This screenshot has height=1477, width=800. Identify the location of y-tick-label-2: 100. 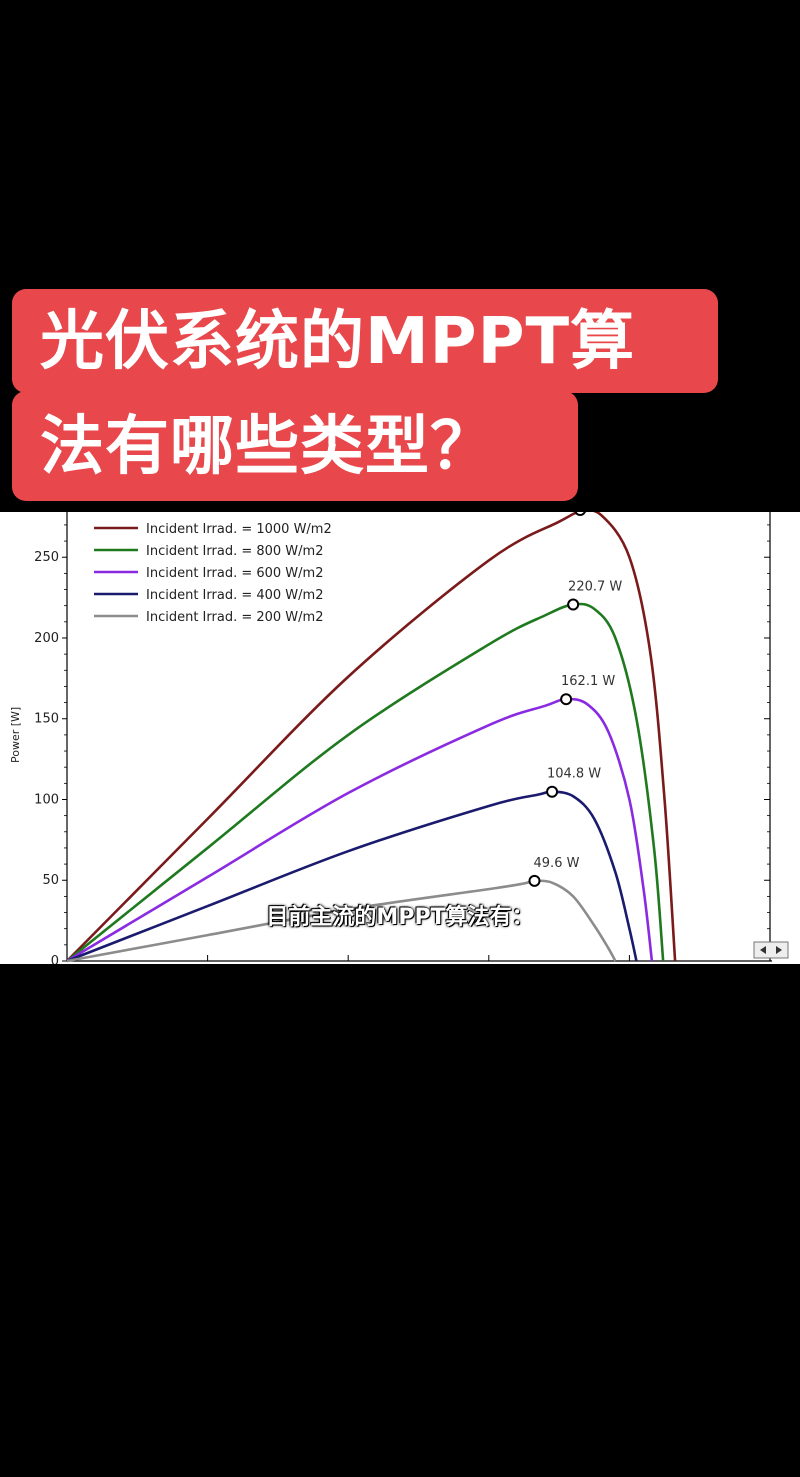
(46, 799).